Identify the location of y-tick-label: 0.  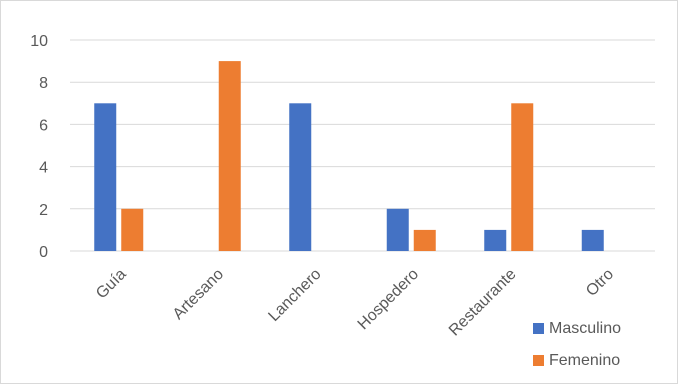
(43, 252).